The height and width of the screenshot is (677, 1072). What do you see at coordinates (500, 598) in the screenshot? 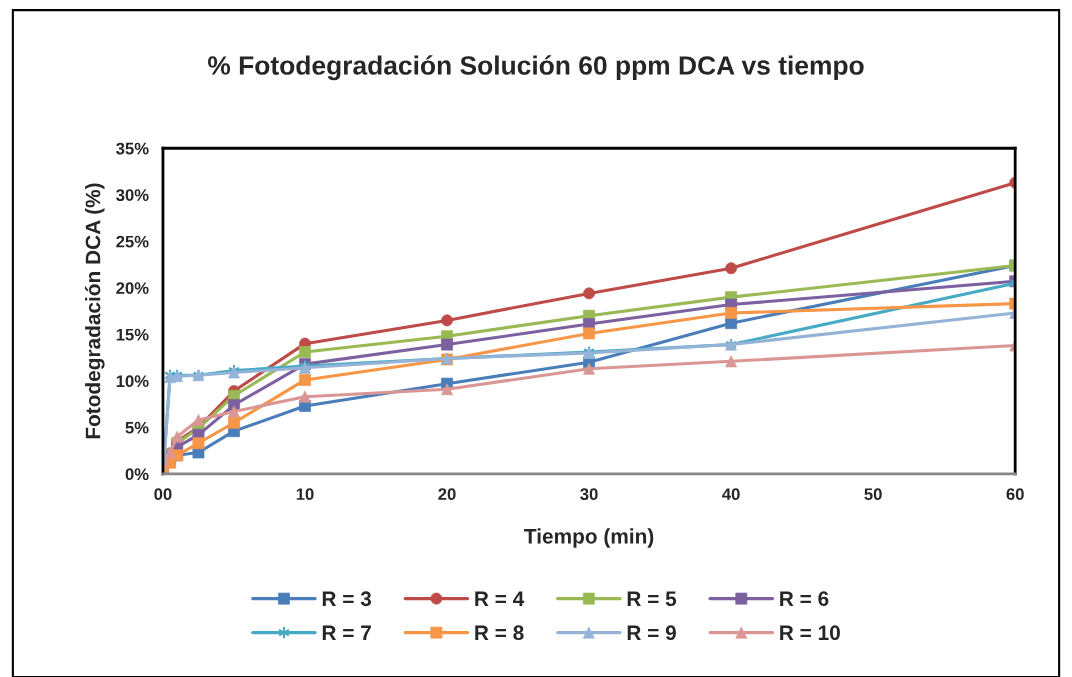
I see `legend-label: R = 4` at bounding box center [500, 598].